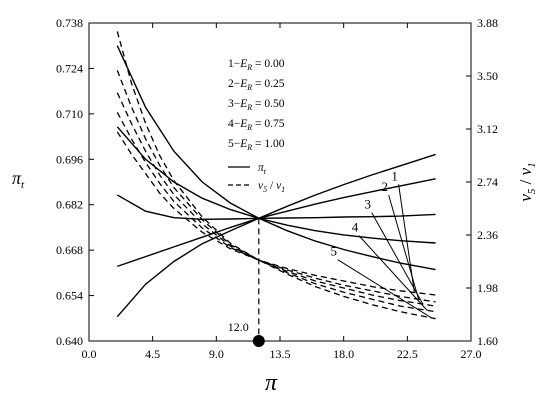 The height and width of the screenshot is (401, 550). I want to click on y-right-tick-label: 1.98, so click(487, 288).